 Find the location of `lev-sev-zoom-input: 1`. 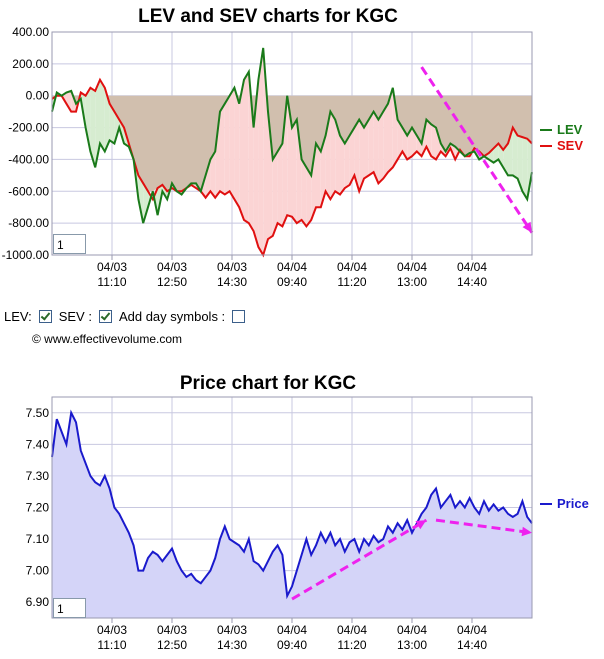

lev-sev-zoom-input: 1 is located at coordinates (69, 244).